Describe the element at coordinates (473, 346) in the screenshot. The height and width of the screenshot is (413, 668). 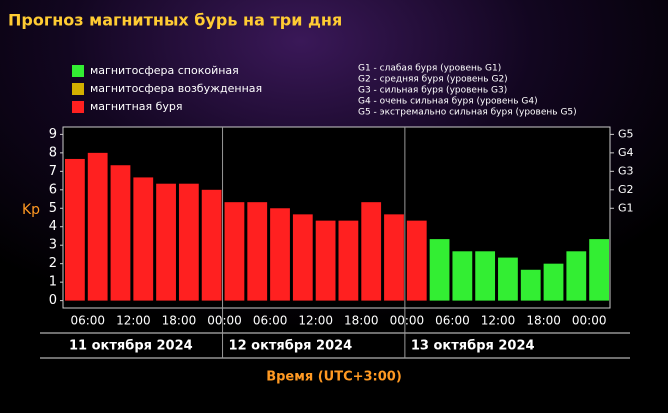
I see `day-label: 13 октября 2024` at that location.